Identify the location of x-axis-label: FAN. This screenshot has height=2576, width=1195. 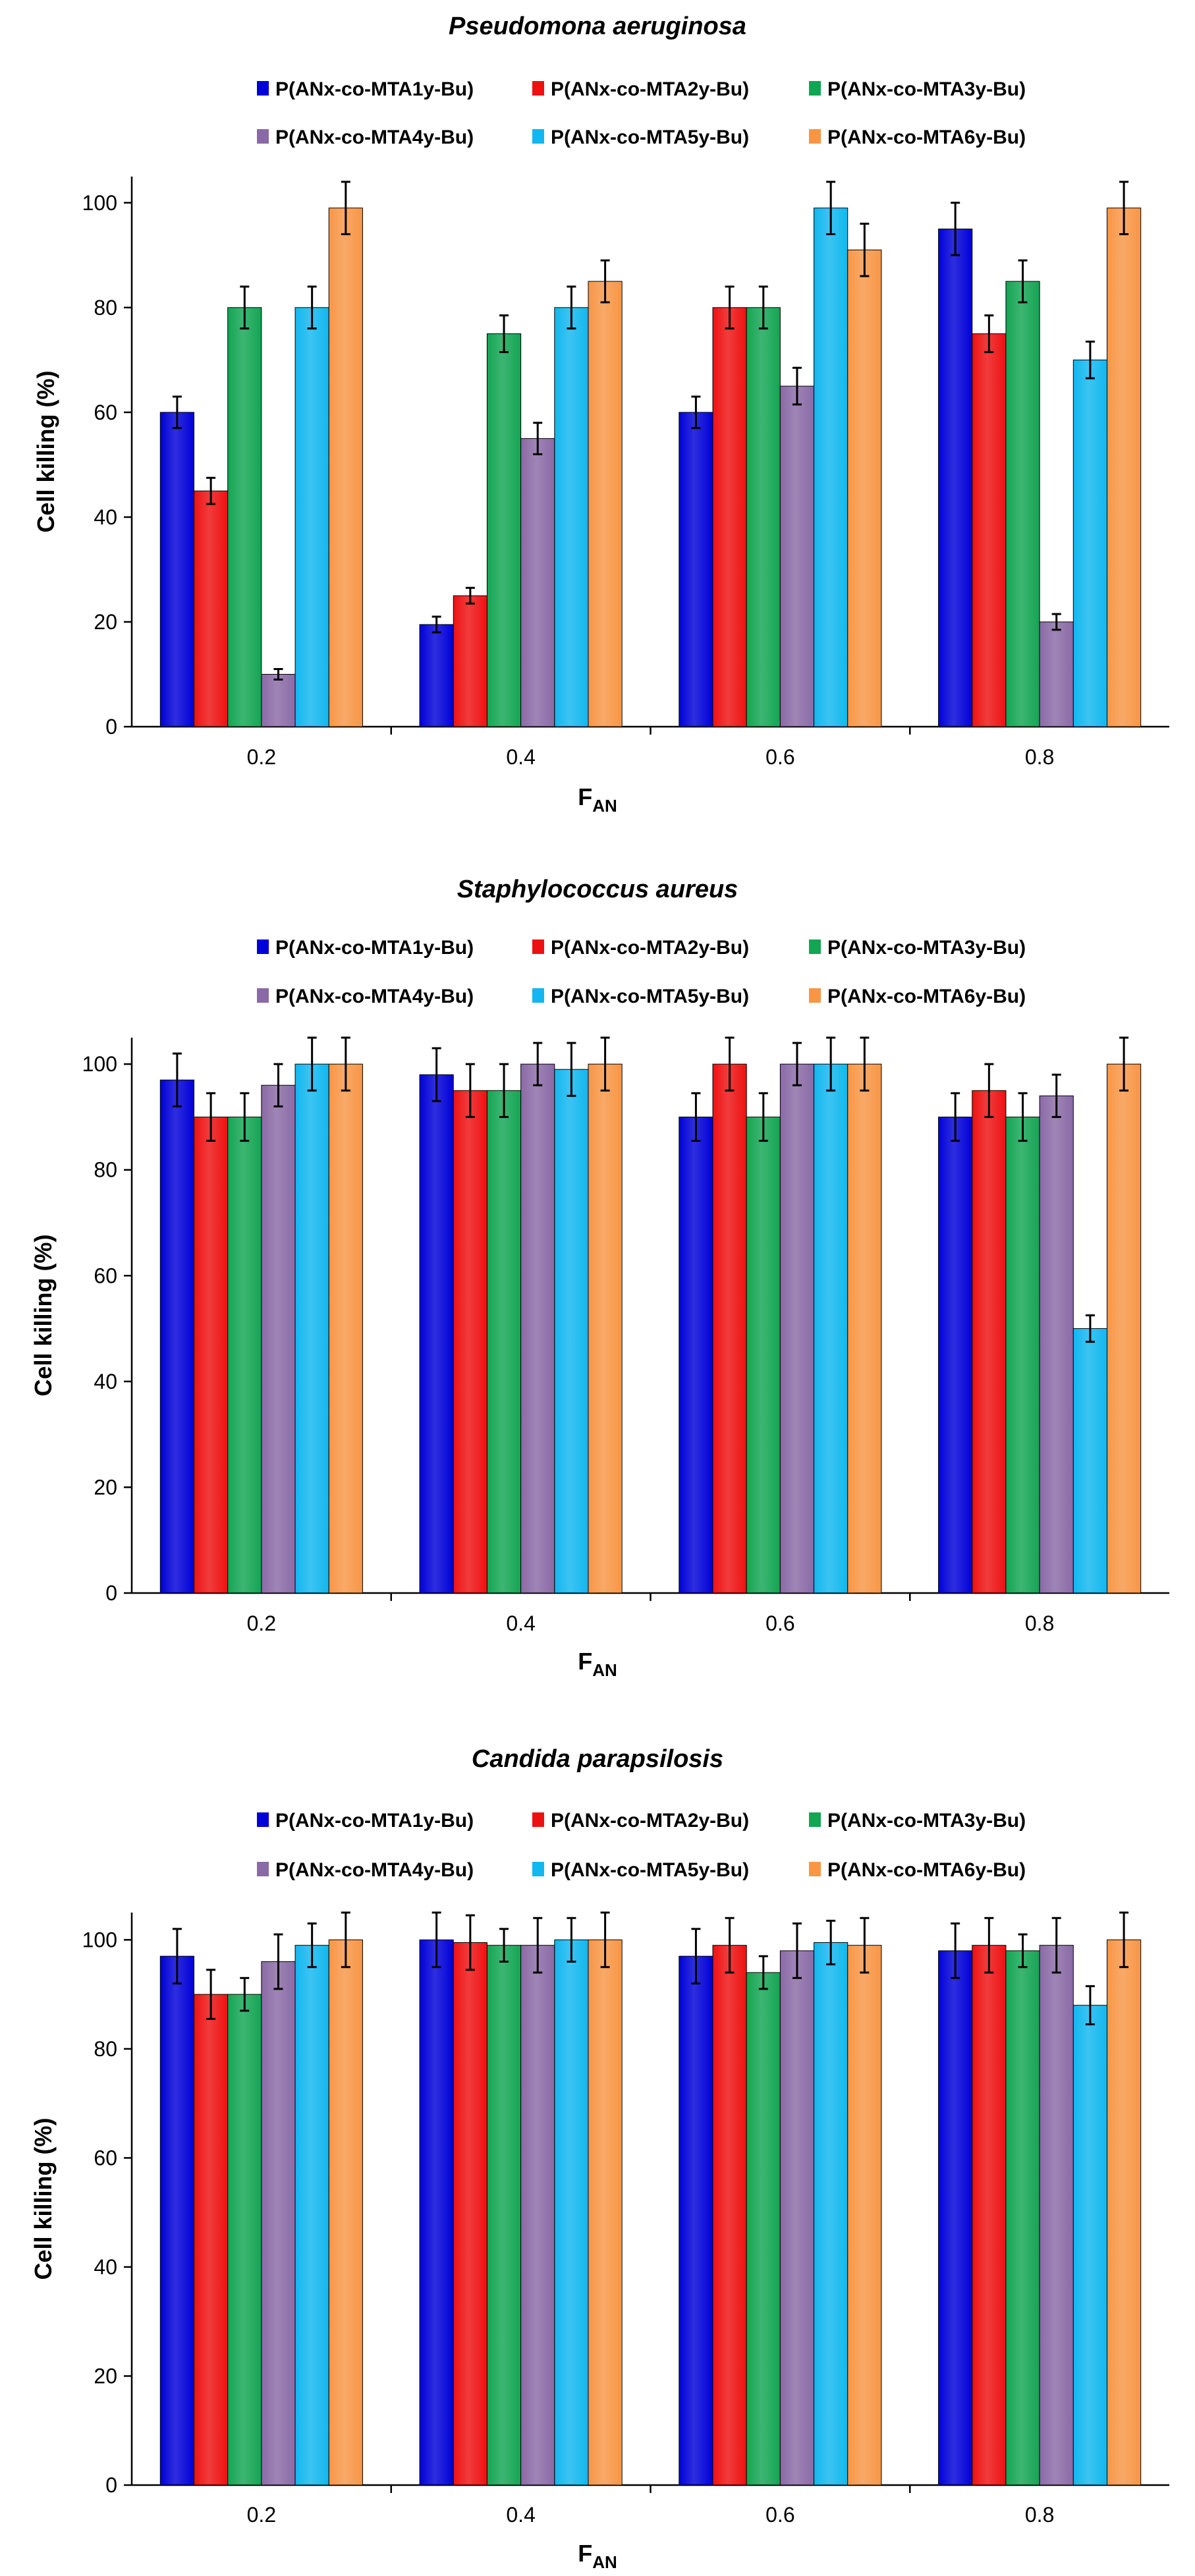
(597, 2556).